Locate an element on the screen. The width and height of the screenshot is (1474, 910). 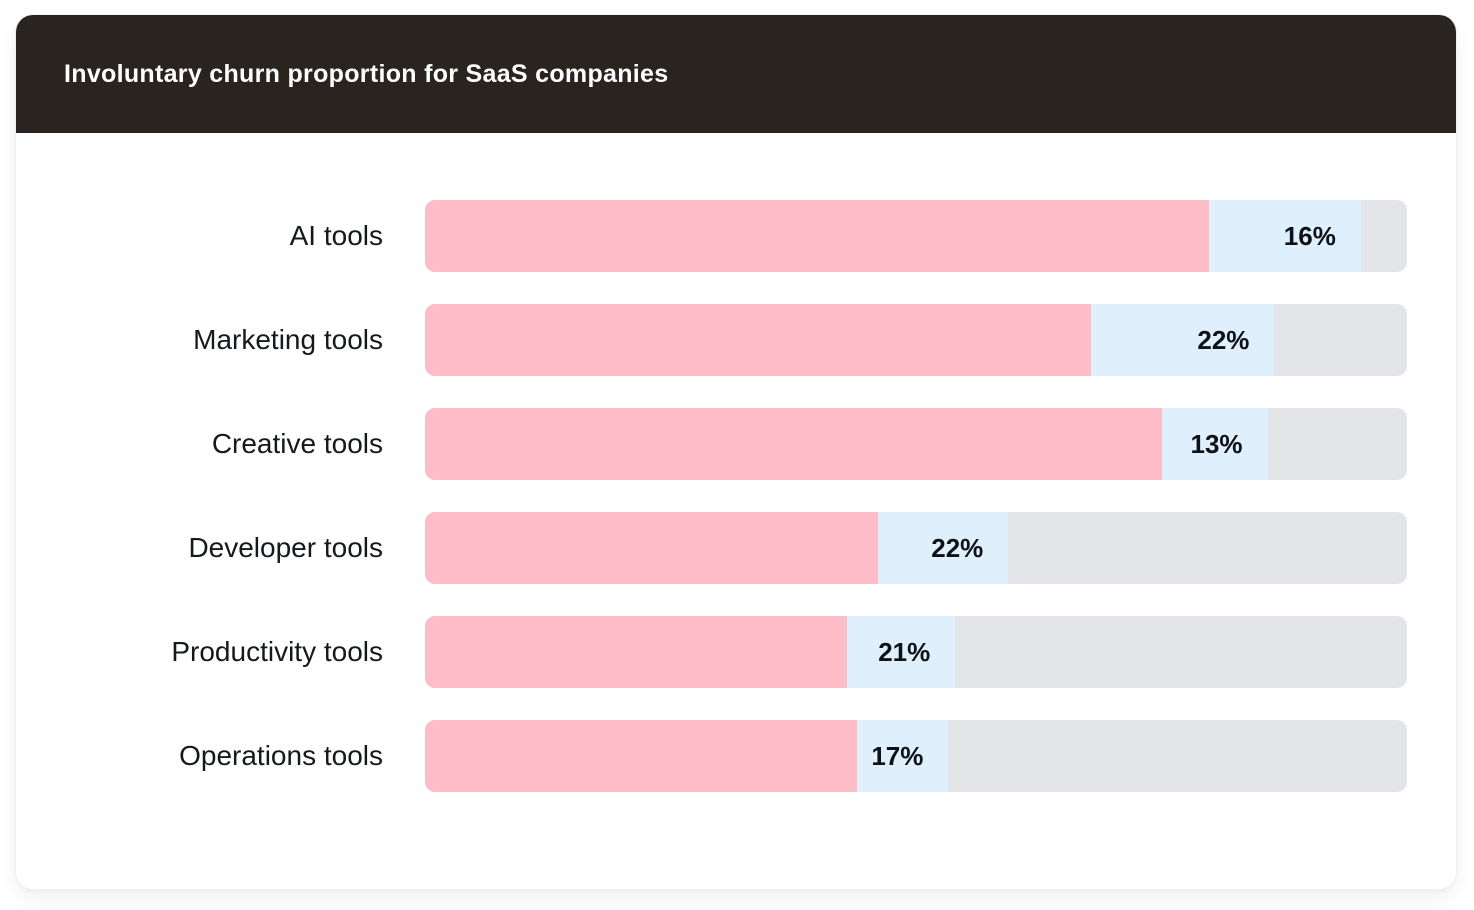
category-label: AI tools is located at coordinates (336, 235).